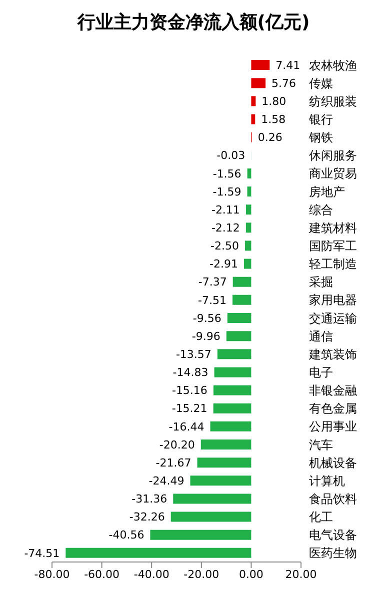  What do you see at coordinates (194, 354) in the screenshot?
I see `data-label: -13.57` at bounding box center [194, 354].